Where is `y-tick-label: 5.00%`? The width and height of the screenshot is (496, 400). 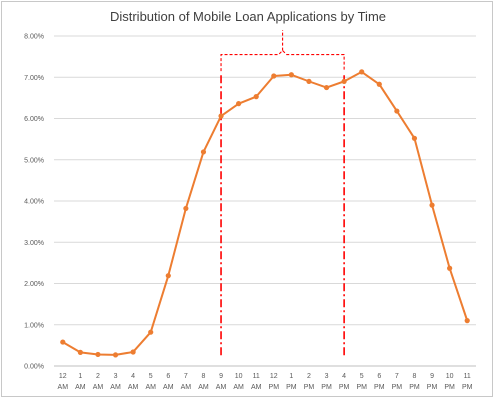 y-tick-label: 5.00% is located at coordinates (34, 160).